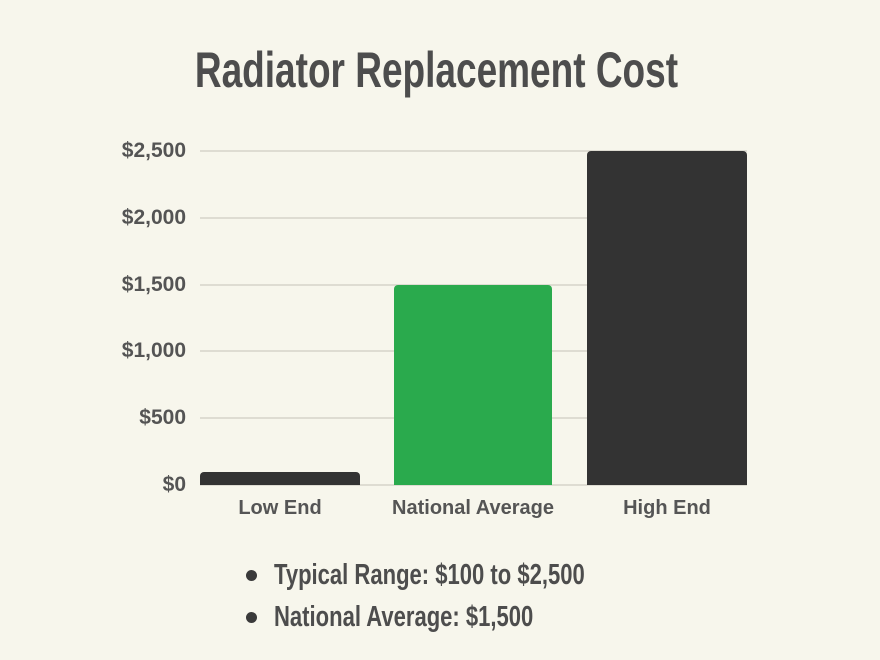 This screenshot has height=660, width=880. Describe the element at coordinates (280, 478) in the screenshot. I see `bar-low-end` at that location.